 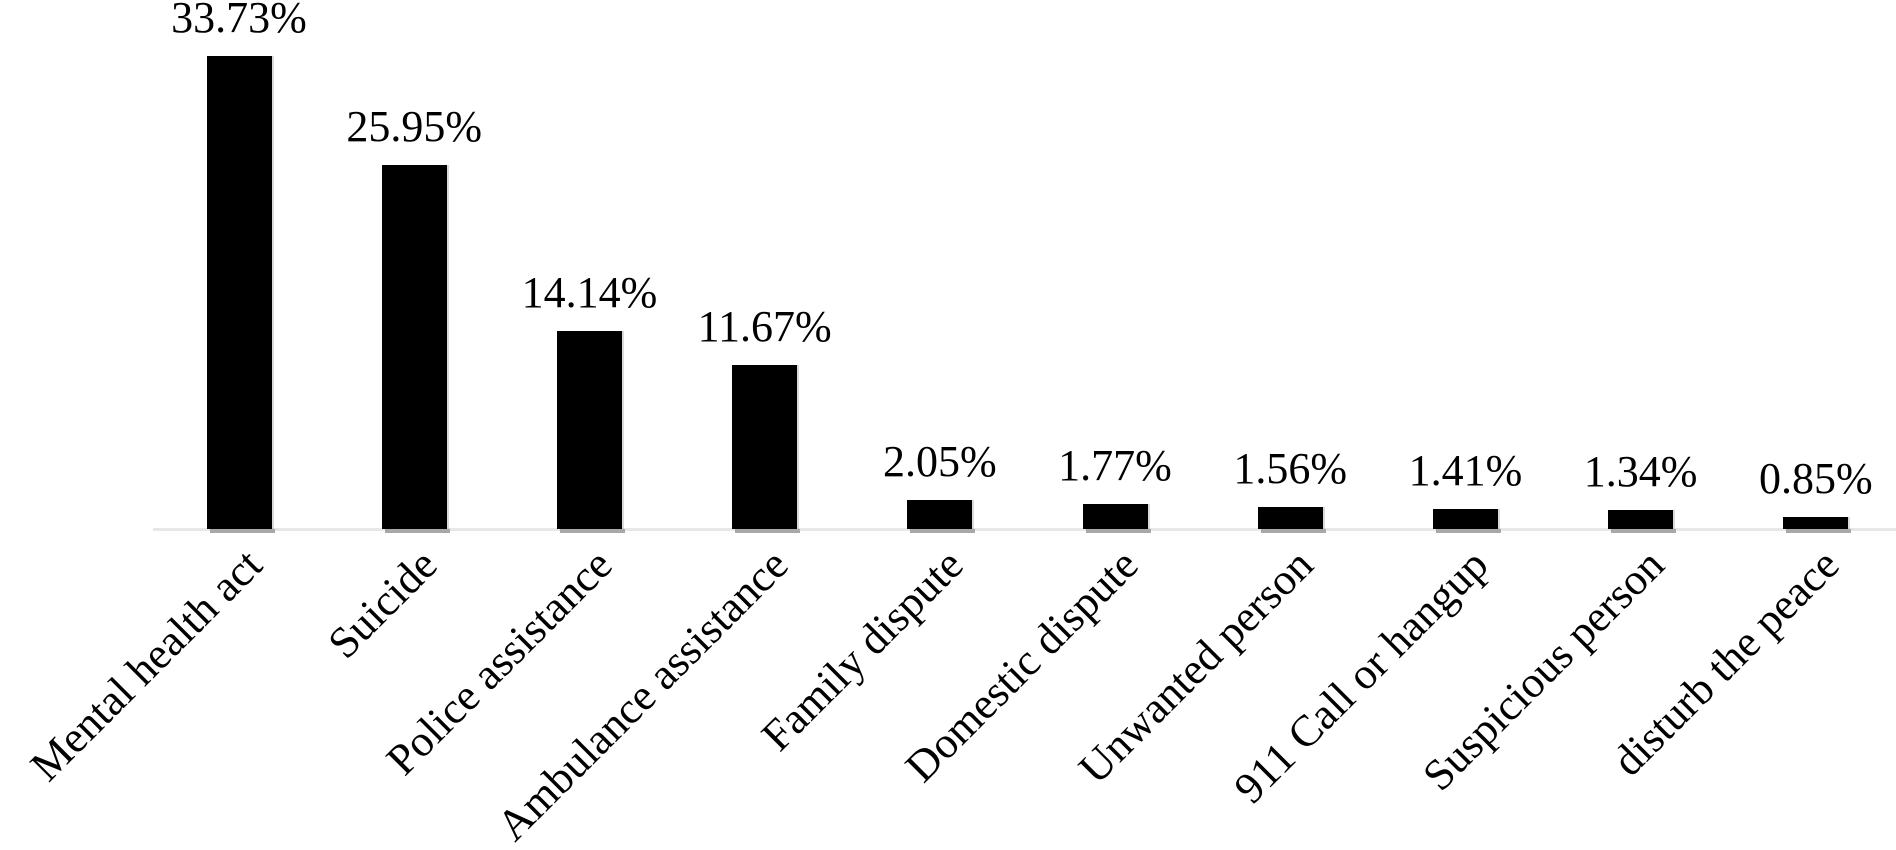 What do you see at coordinates (1115, 465) in the screenshot?
I see `bar-value-label: 1.77%` at bounding box center [1115, 465].